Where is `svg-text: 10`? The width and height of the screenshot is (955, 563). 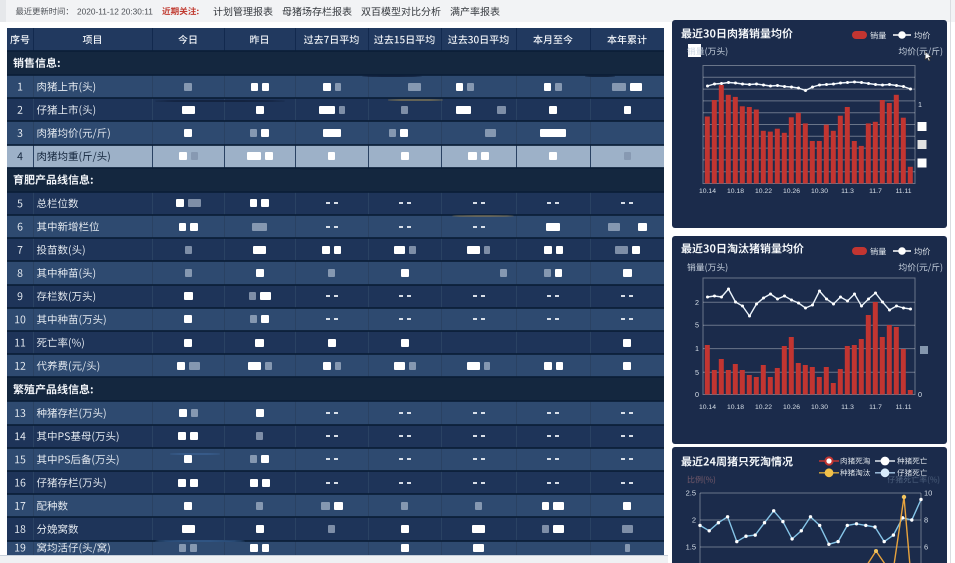 svg-text: 10 is located at coordinates (928, 493).